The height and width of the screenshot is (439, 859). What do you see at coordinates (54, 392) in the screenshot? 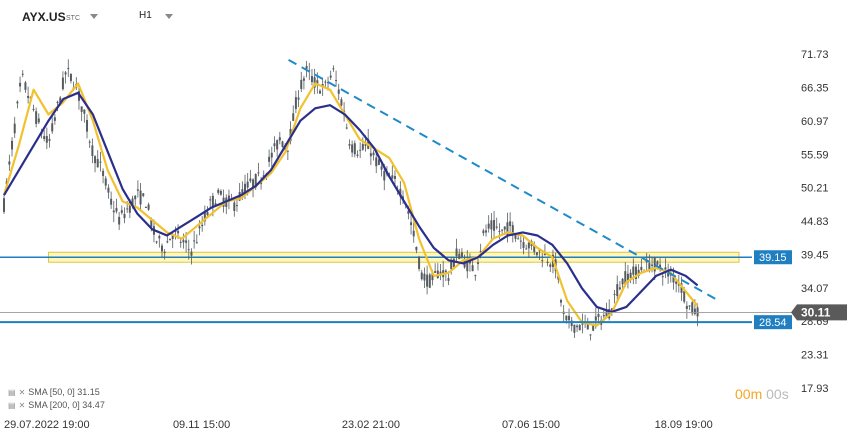
I see `indicator-sma50: ▤ ✕ SMA [50, 0] 31.15` at bounding box center [54, 392].